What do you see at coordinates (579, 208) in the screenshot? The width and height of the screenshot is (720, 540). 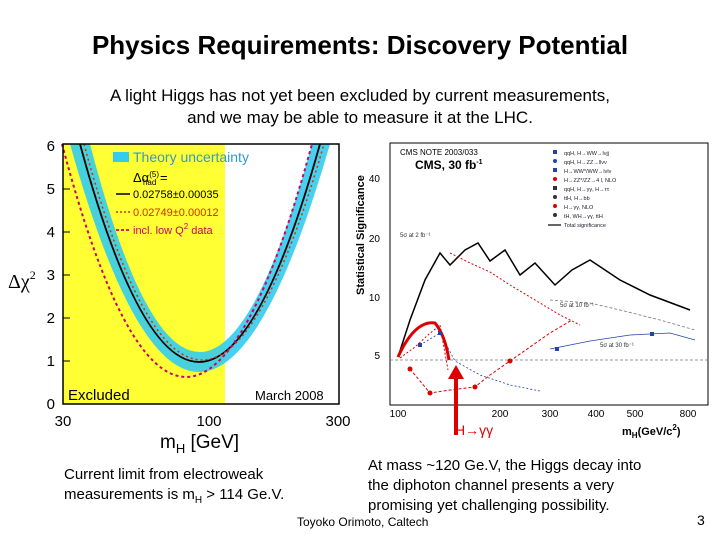 I see `cms-legend-item: H→γγ, NLO` at bounding box center [579, 208].